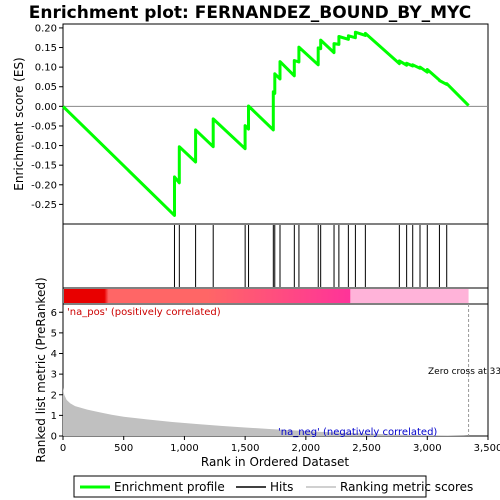 The height and width of the screenshot is (500, 500). Describe the element at coordinates (46, 28) in the screenshot. I see `es-tick-label: 0.20` at that location.